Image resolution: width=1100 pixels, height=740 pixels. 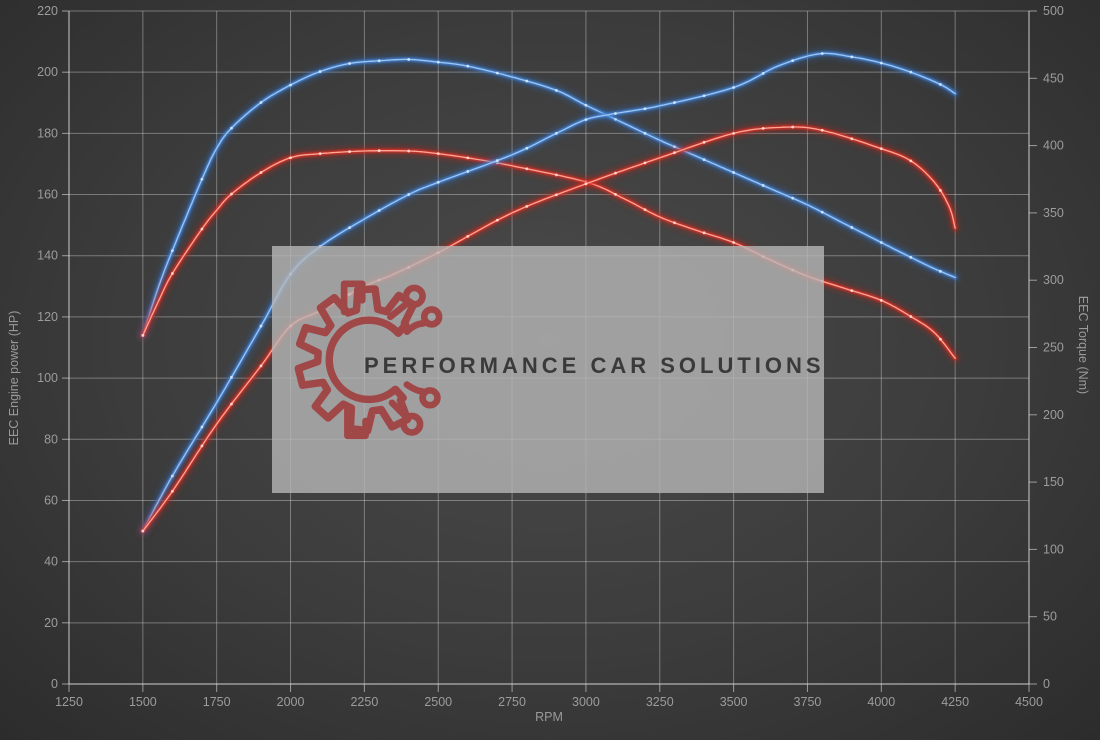 What do you see at coordinates (660, 702) in the screenshot?
I see `x-tick-label-3250: 3250` at bounding box center [660, 702].